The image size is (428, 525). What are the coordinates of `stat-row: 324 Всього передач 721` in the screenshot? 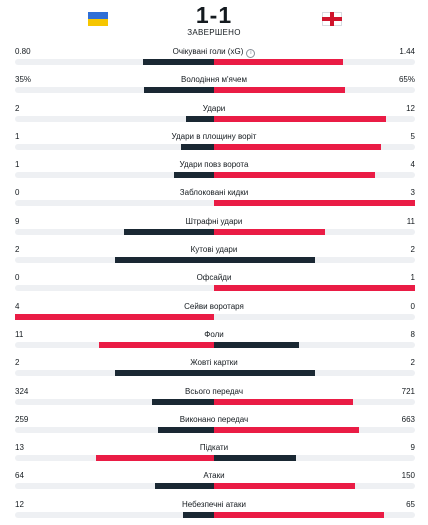 It's located at (214, 394).